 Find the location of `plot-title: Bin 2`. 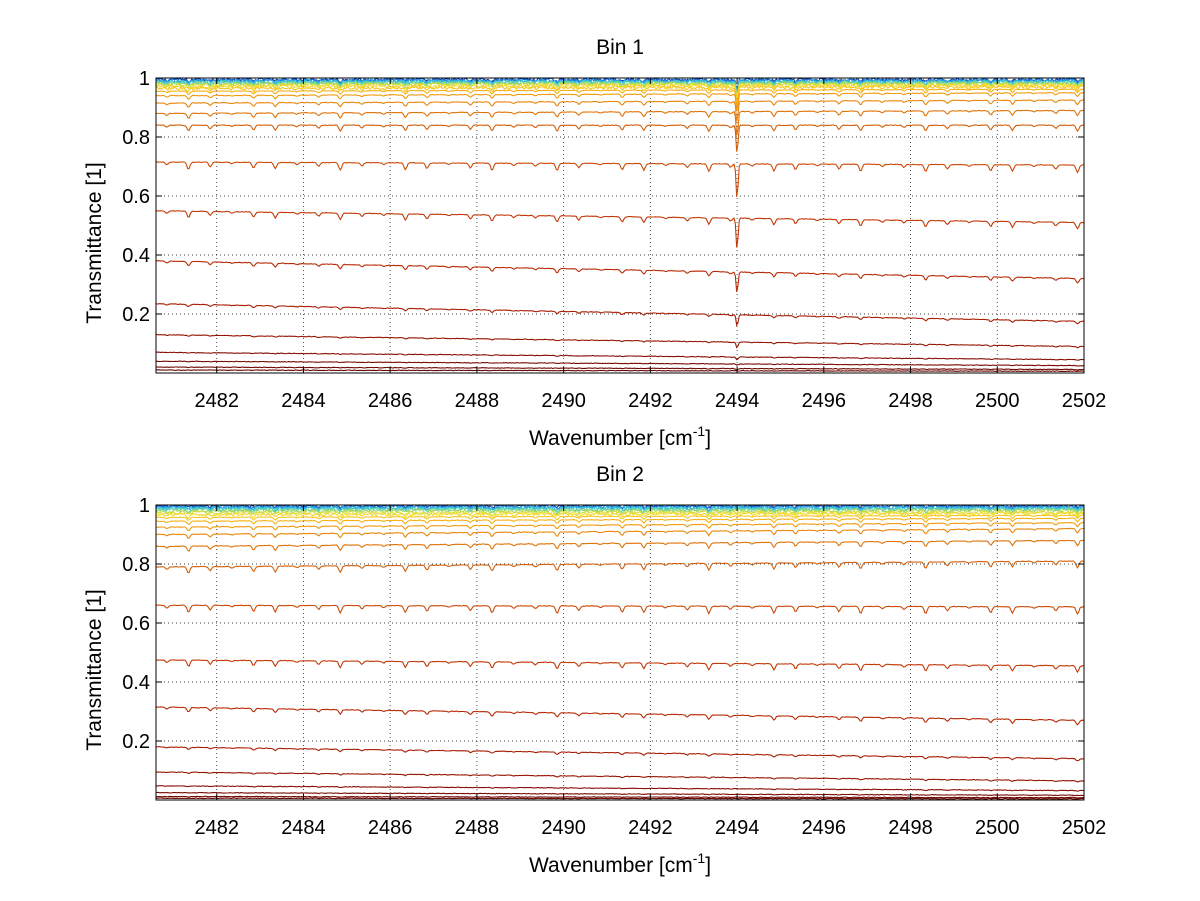

plot-title: Bin 2 is located at coordinates (620, 474).